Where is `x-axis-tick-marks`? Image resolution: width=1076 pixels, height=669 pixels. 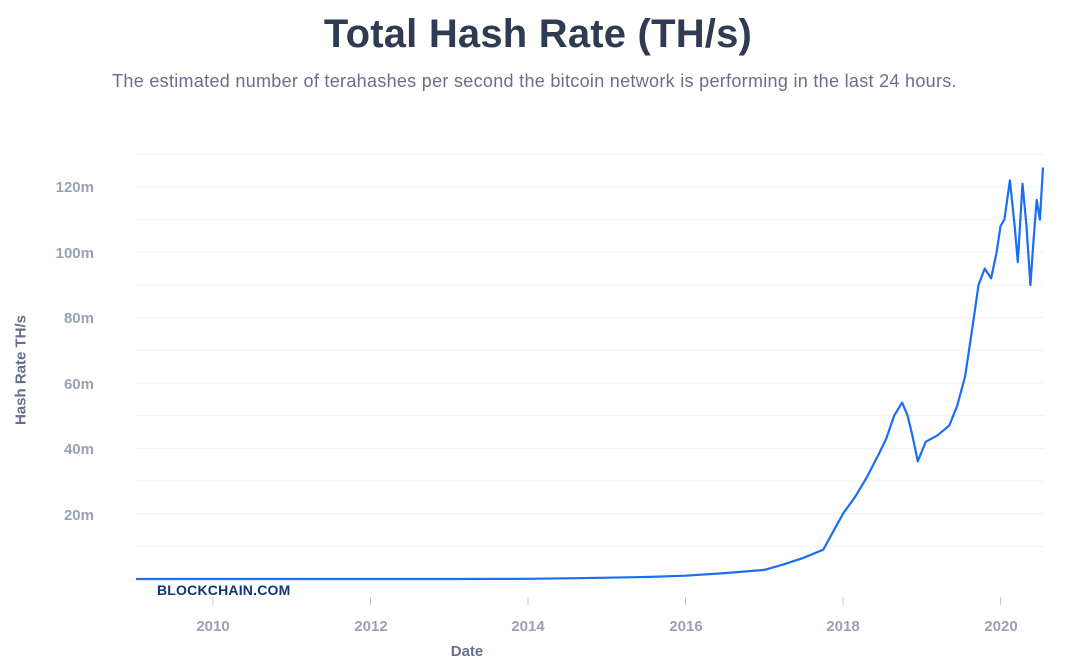
x-axis-tick-marks is located at coordinates (606, 601).